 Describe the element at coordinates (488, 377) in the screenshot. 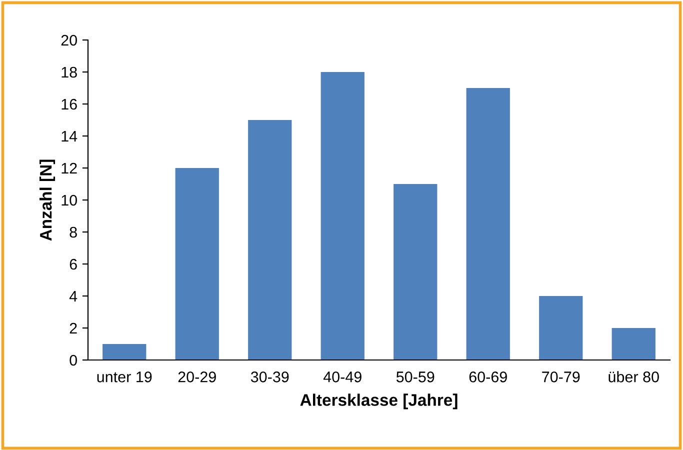

I see `x-tick-label: 60-69` at that location.